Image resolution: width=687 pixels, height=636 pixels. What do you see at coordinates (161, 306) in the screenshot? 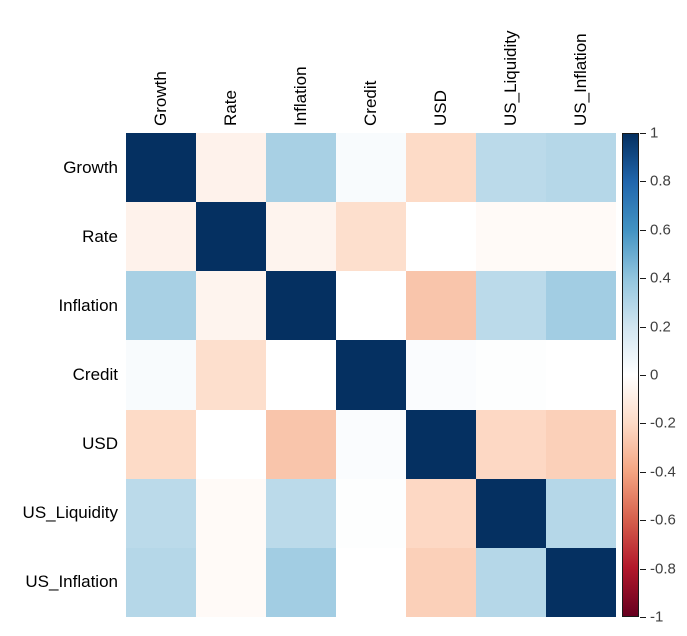
I see `heatmap-cell-Inflation-Growth` at bounding box center [161, 306].